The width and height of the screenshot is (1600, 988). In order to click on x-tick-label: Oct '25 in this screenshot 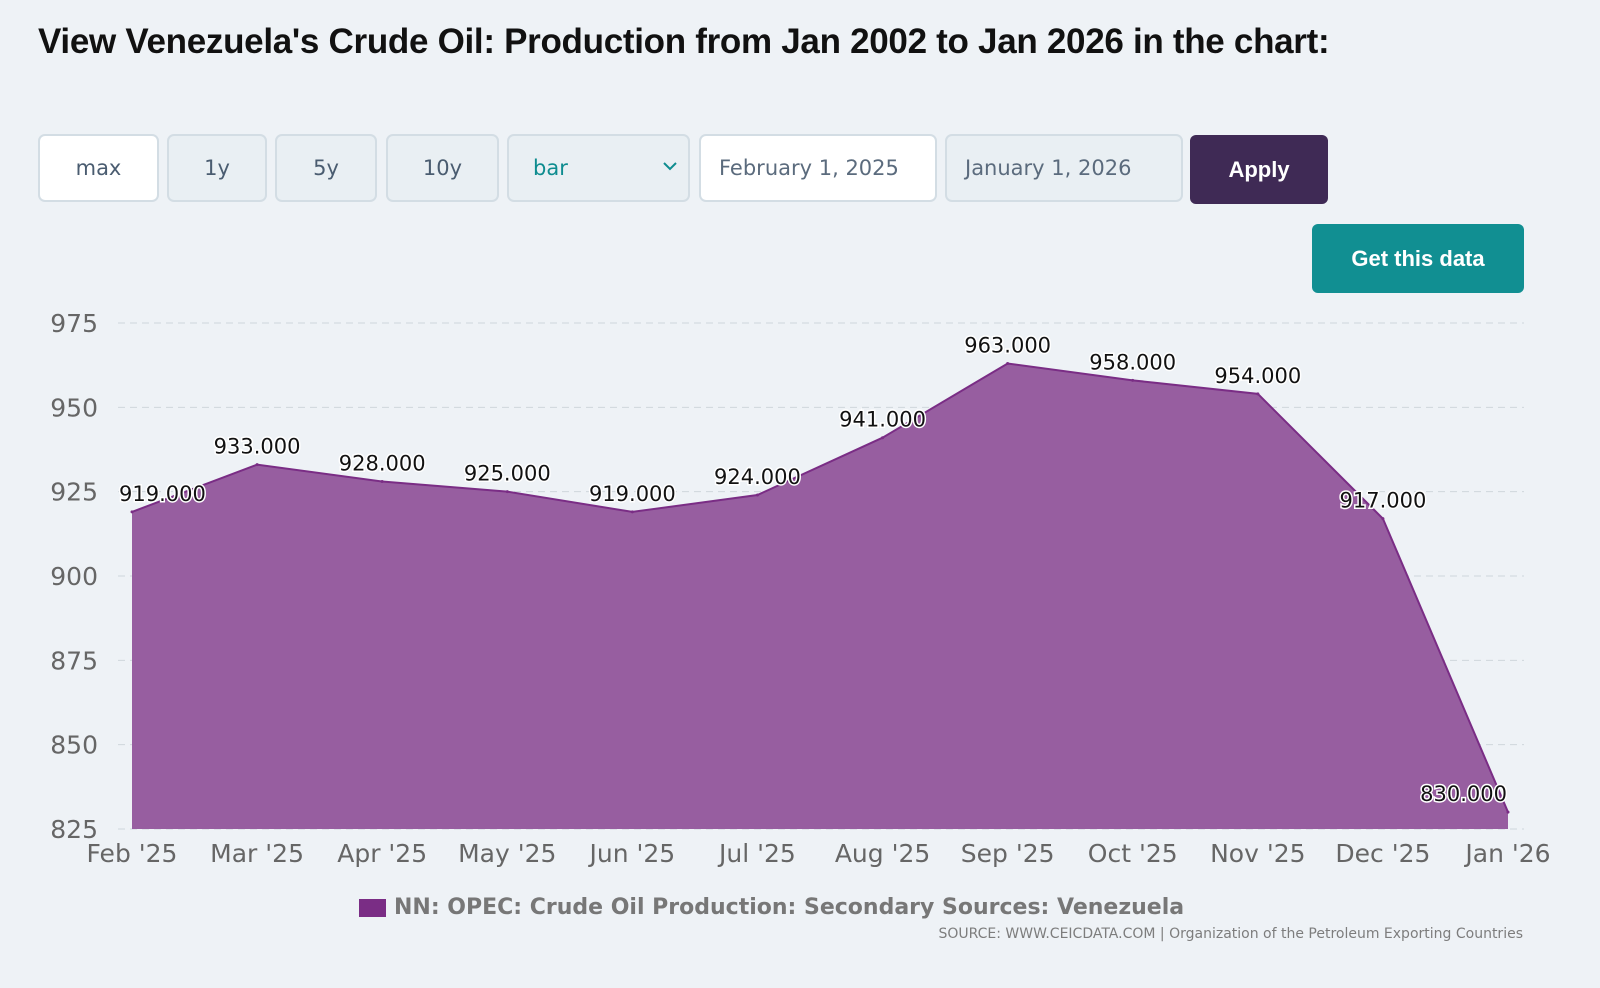, I will do `click(1133, 853)`.